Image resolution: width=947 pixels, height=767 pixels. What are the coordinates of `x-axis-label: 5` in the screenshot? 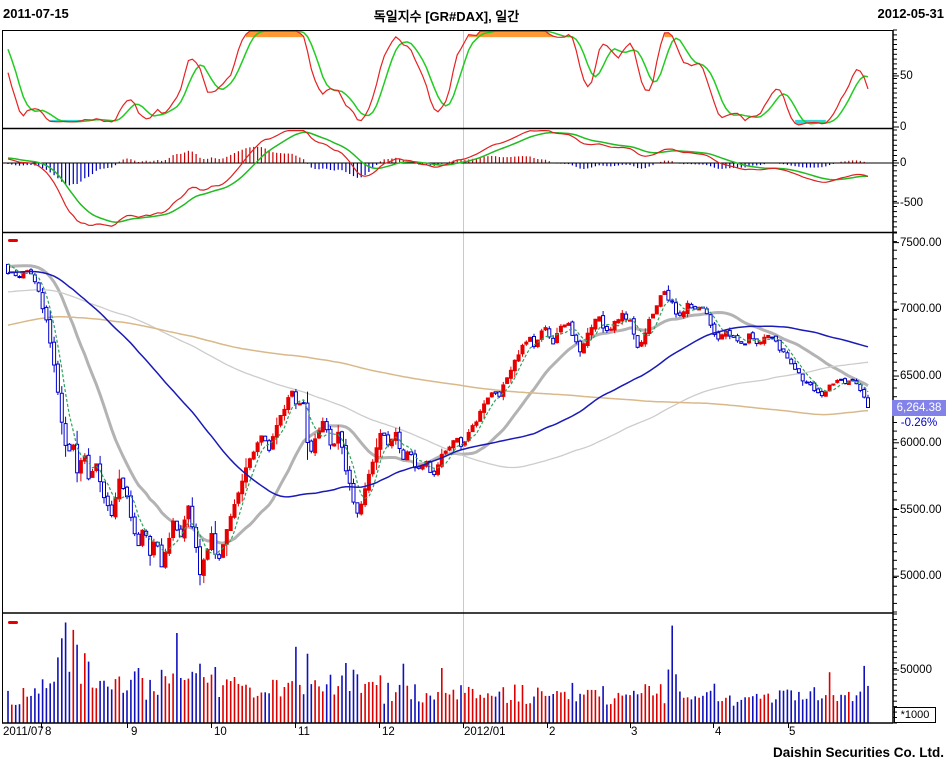 It's located at (792, 732).